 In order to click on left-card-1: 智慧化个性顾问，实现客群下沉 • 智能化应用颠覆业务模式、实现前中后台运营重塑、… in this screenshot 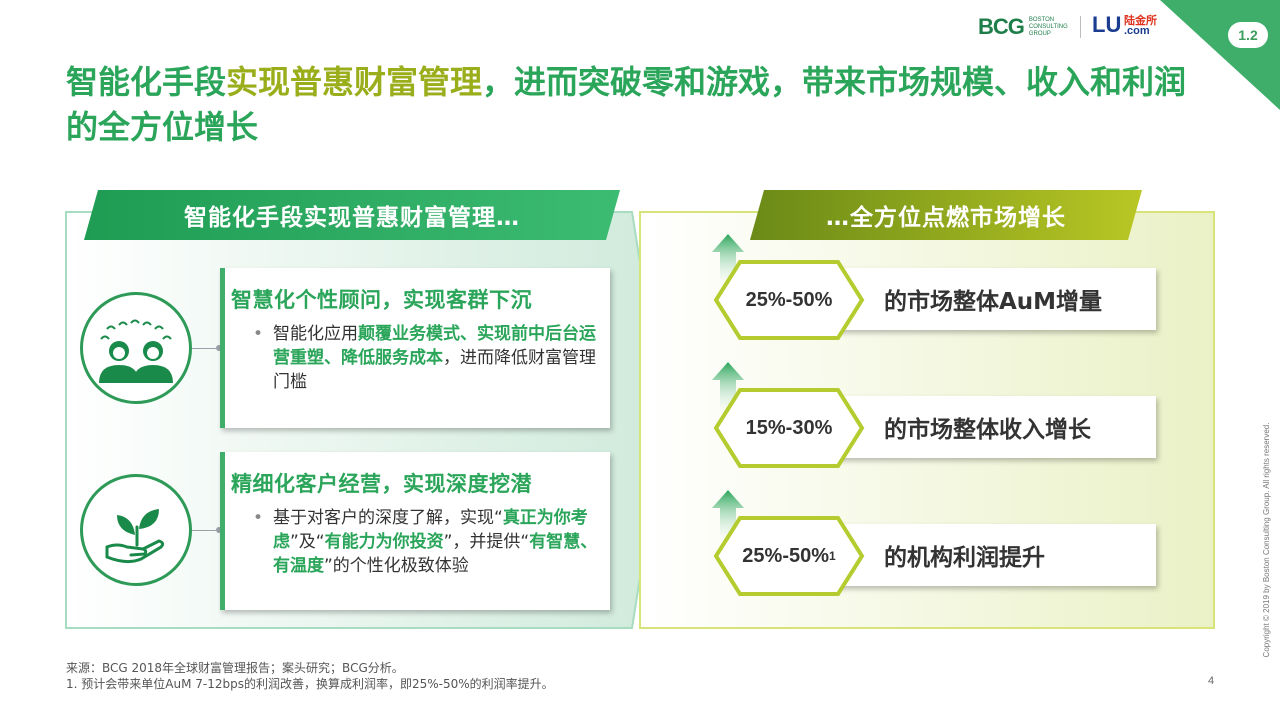, I will do `click(415, 348)`.